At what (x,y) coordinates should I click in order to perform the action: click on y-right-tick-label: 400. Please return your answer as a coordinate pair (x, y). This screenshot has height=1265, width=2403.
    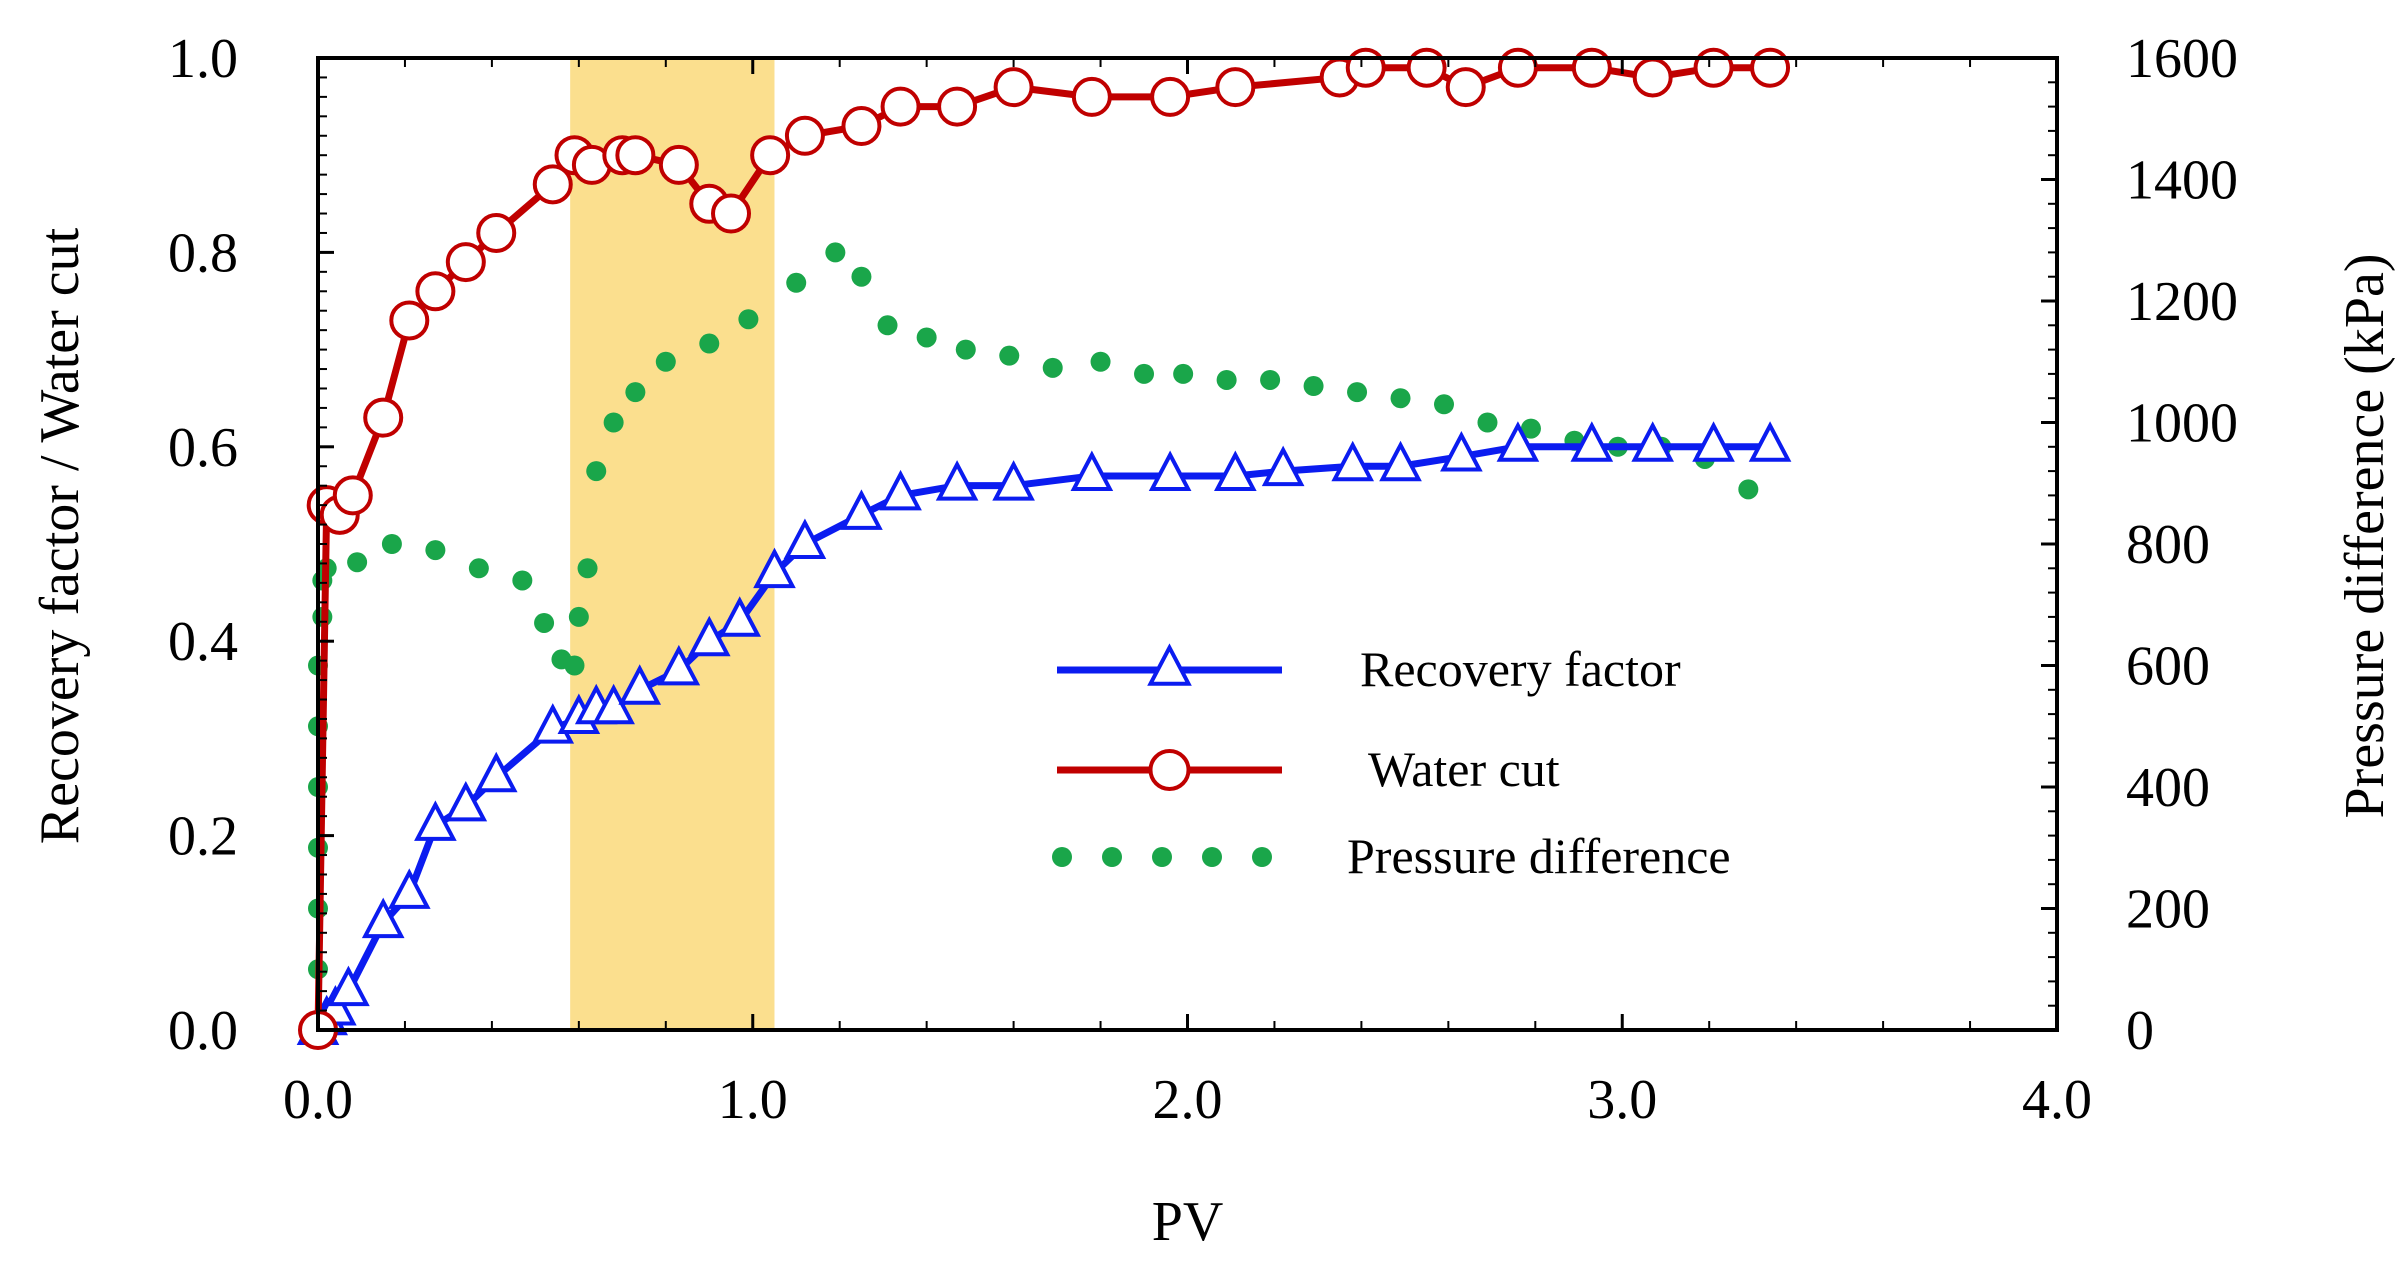
    Looking at the image, I should click on (2168, 788).